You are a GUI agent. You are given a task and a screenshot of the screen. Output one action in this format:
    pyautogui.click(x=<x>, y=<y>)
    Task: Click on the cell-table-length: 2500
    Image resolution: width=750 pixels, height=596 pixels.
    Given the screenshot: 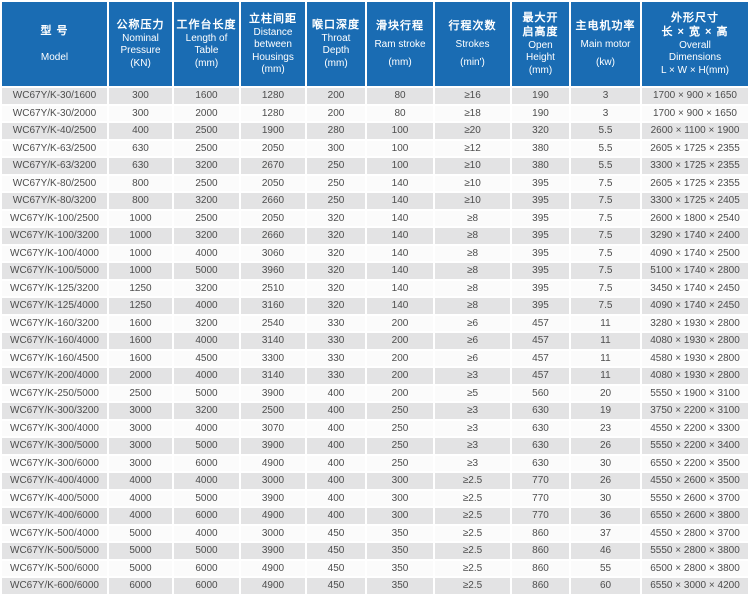 What is the action you would take?
    pyautogui.click(x=206, y=218)
    